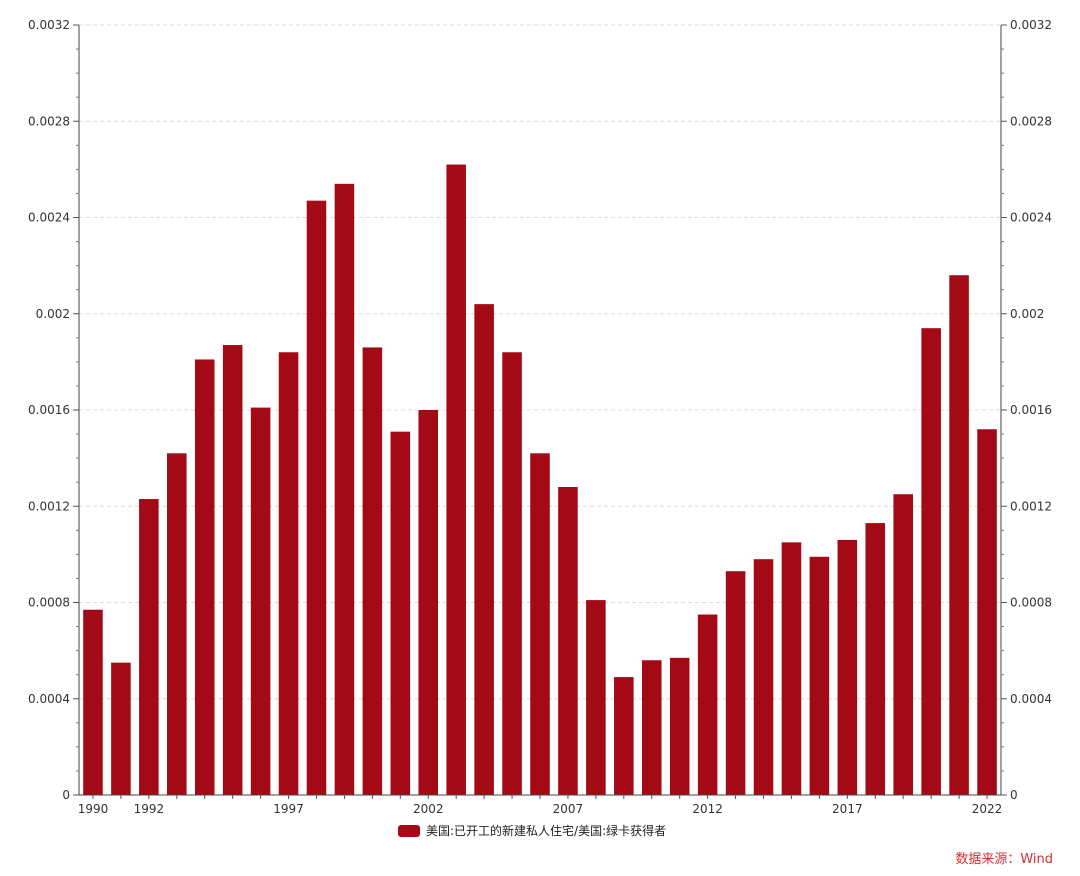 Image resolution: width=1080 pixels, height=876 pixels. I want to click on x-tick-label: 2017, so click(847, 809).